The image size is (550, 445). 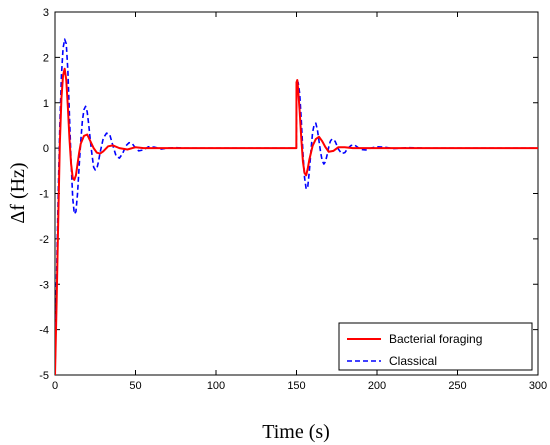 I want to click on legend-label: Classical, so click(x=413, y=361).